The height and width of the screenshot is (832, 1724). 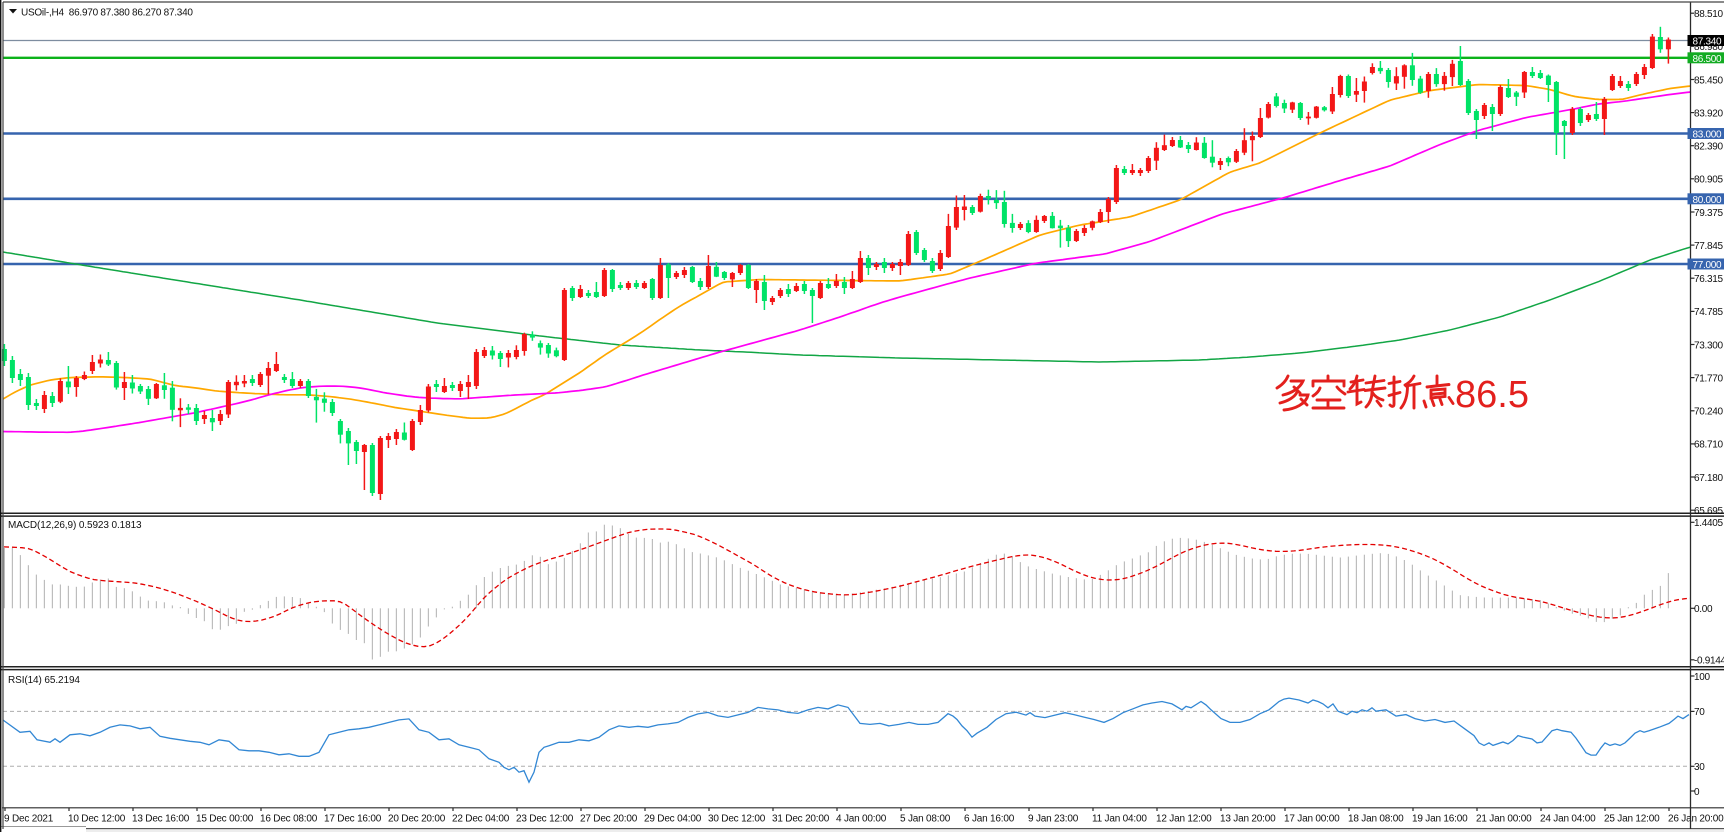 What do you see at coordinates (1119, 819) in the screenshot?
I see `svg-text: 11 Jan 04:00` at bounding box center [1119, 819].